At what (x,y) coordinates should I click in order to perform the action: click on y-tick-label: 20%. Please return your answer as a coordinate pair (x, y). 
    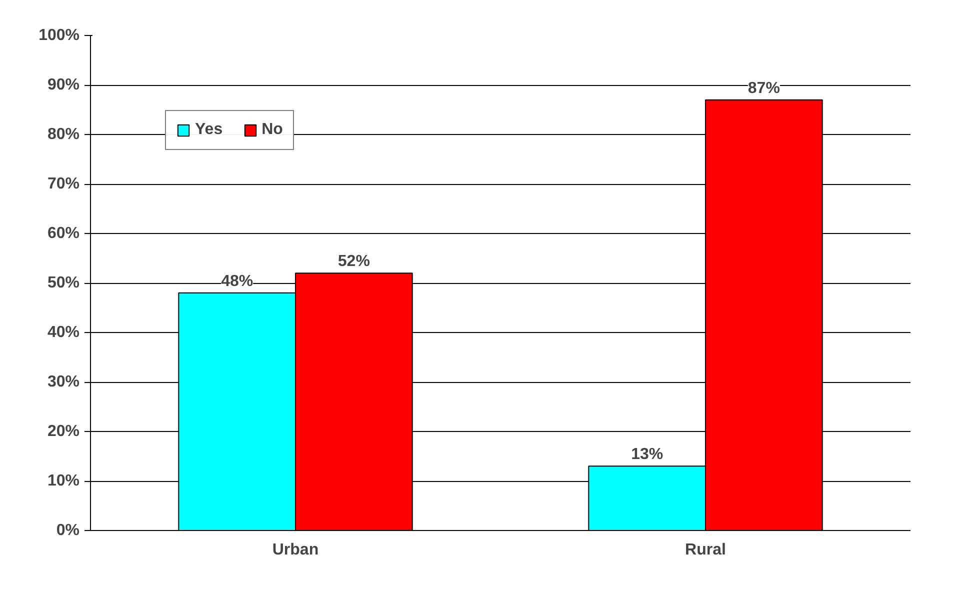
    Looking at the image, I should click on (63, 431).